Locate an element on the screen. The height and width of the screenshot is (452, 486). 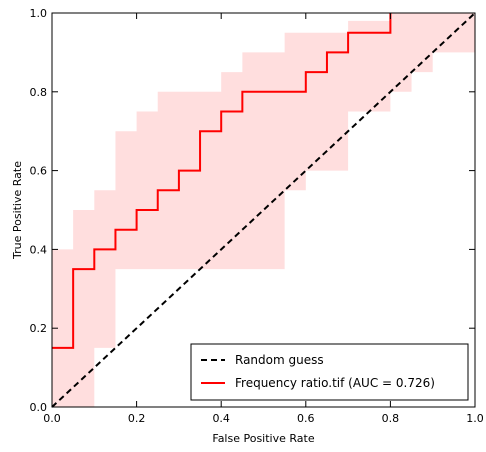
x-tick-label: 0.0 is located at coordinates (52, 418).